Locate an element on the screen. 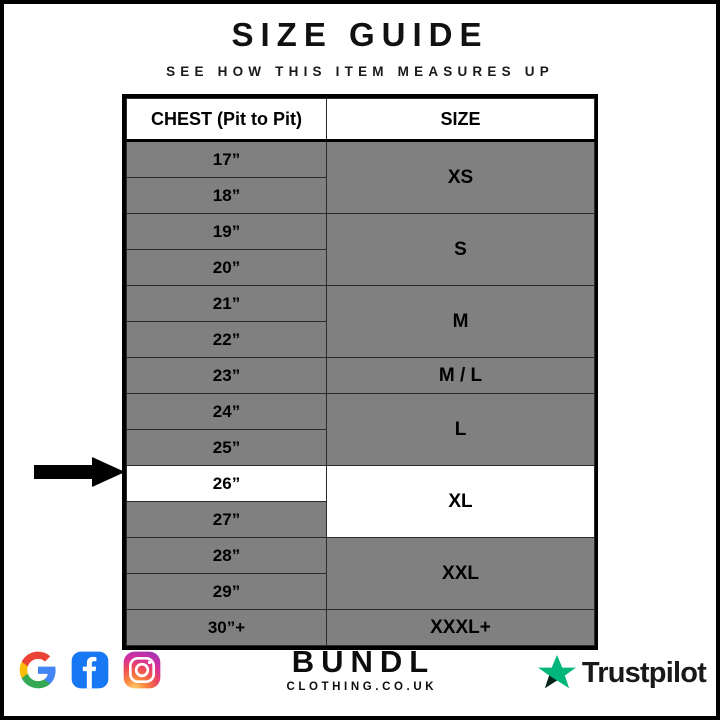  table-row: 25” is located at coordinates (360, 447).